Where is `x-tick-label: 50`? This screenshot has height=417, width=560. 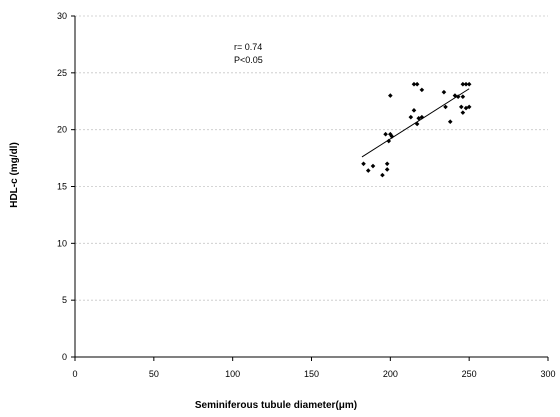 x-tick-label: 50 is located at coordinates (154, 374).